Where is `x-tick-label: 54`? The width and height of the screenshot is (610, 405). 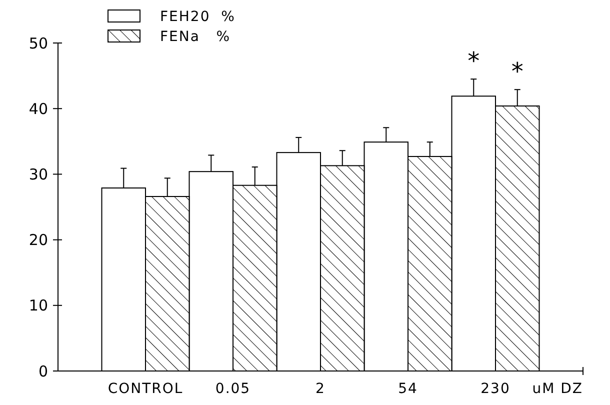
x-tick-label: 54 is located at coordinates (408, 389).